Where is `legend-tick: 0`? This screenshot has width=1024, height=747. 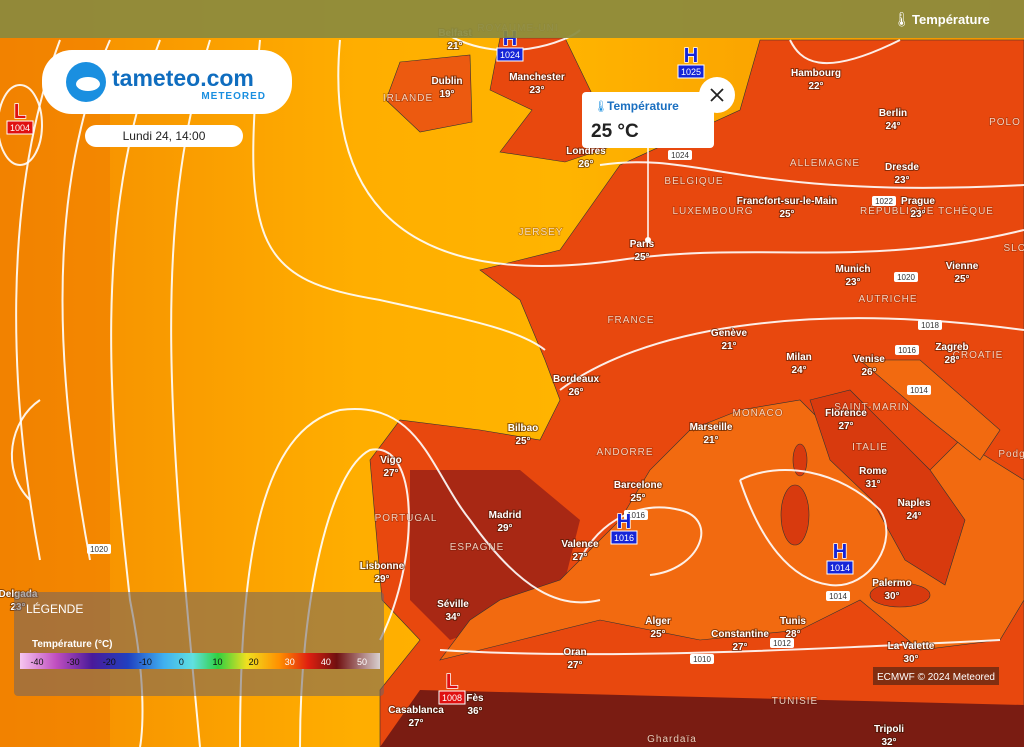
legend-tick: 0 is located at coordinates (181, 662).